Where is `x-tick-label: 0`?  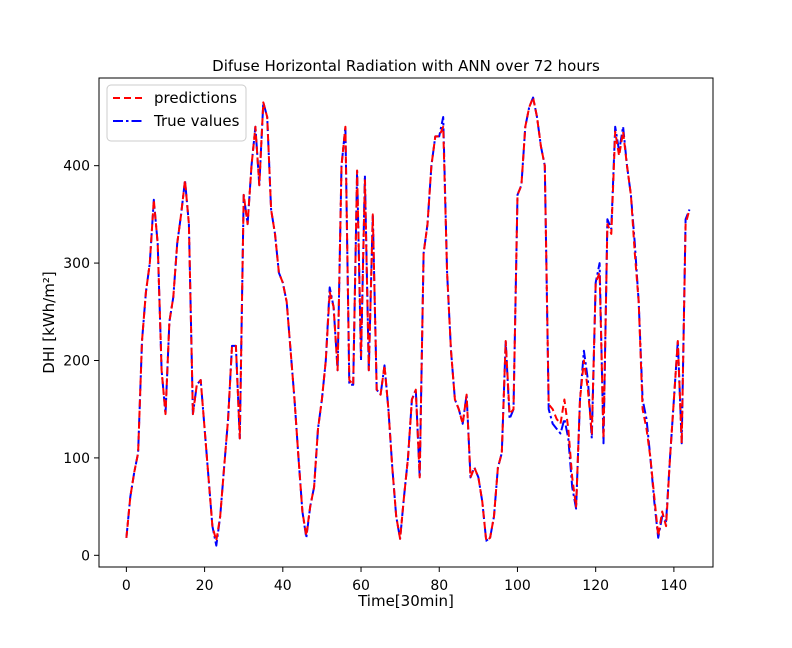 x-tick-label: 0 is located at coordinates (126, 586).